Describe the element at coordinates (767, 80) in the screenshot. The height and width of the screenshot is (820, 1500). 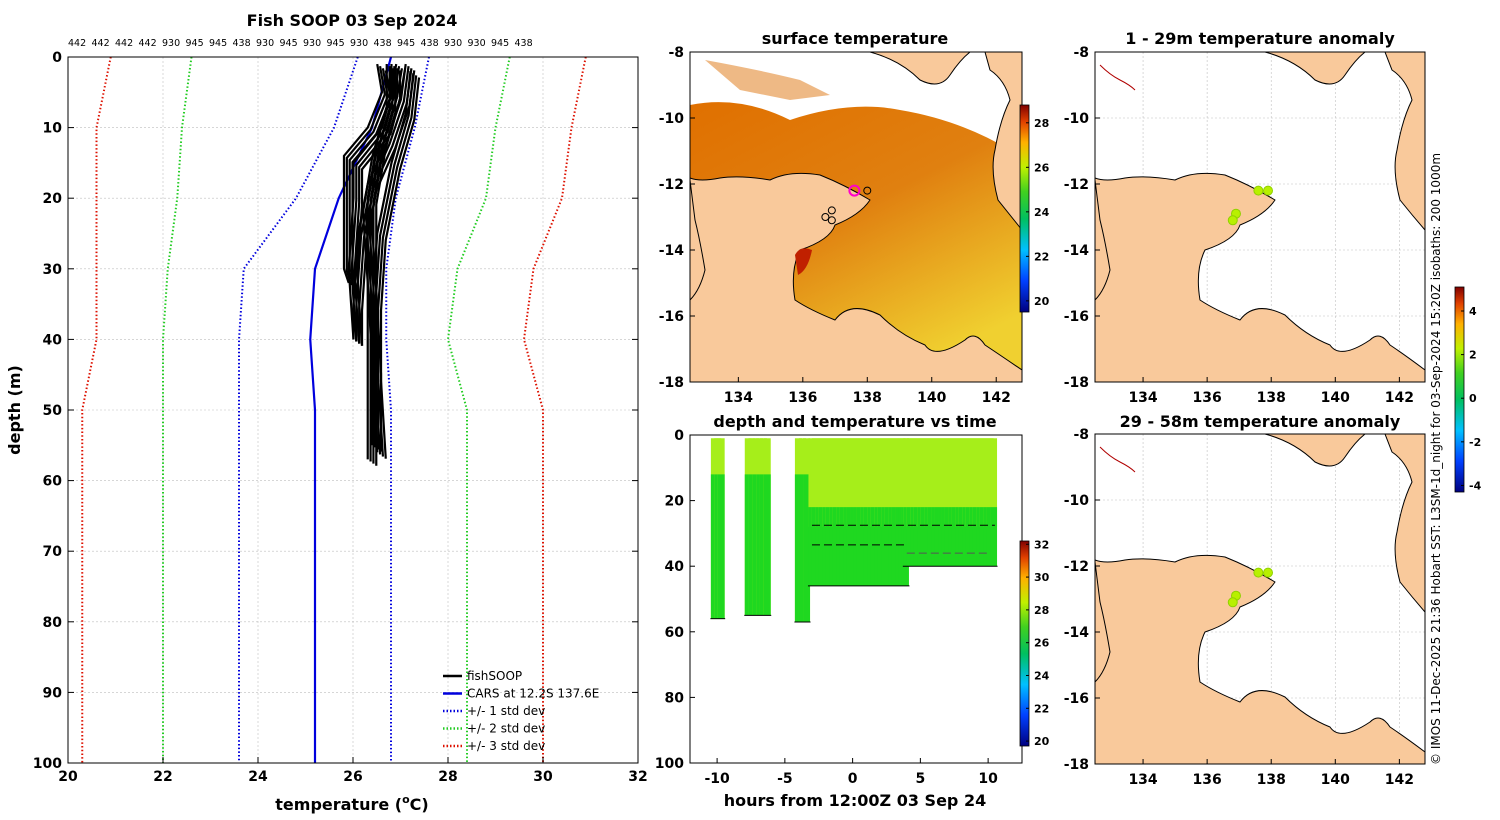
I see `sst-scatter-cells` at that location.